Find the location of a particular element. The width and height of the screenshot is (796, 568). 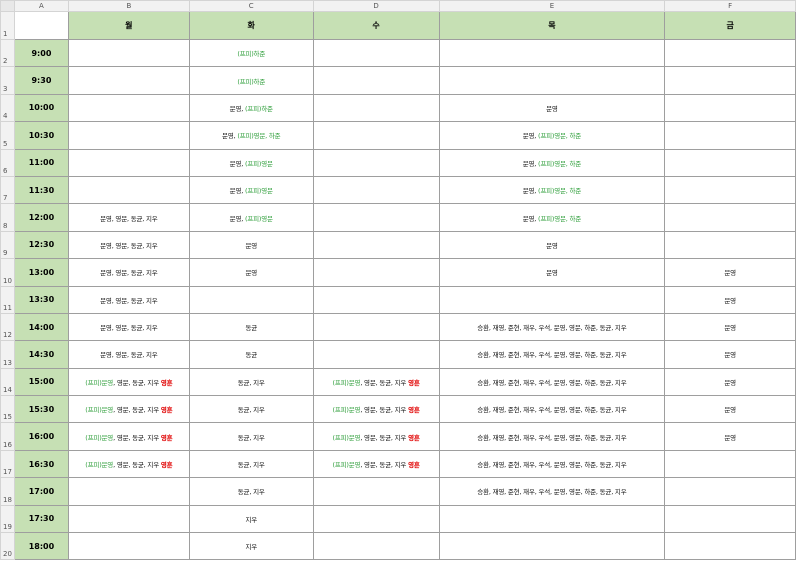

row-header: 17 is located at coordinates (7, 464).